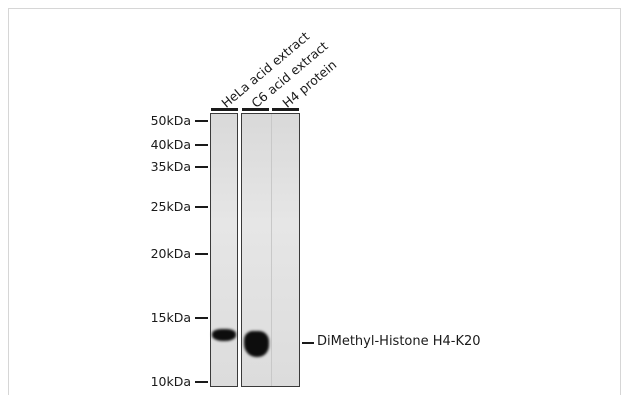 The image size is (622, 396). I want to click on marker-10kda: 10kDa, so click(154, 382).